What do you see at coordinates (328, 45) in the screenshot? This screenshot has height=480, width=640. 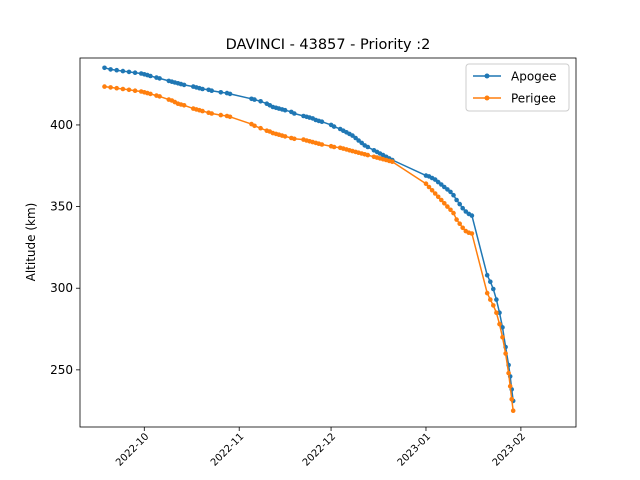 I see `chart-title: DAVINCI - 43857 - Priority :2` at bounding box center [328, 45].